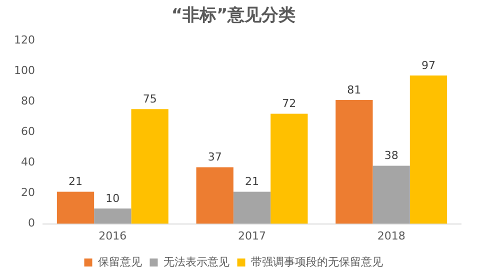  I want to click on data-label: 75, so click(149, 99).